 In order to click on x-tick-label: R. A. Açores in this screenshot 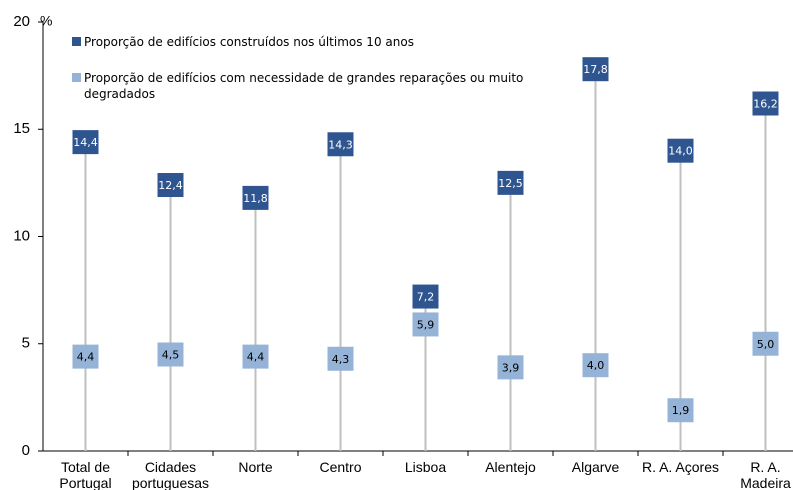, I will do `click(680, 467)`.